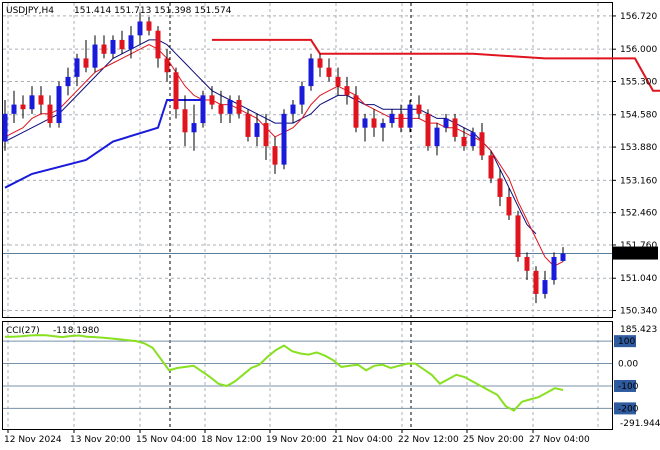 The height and width of the screenshot is (450, 660). Describe the element at coordinates (638, 214) in the screenshot. I see `price-tick-label: 152.460` at that location.